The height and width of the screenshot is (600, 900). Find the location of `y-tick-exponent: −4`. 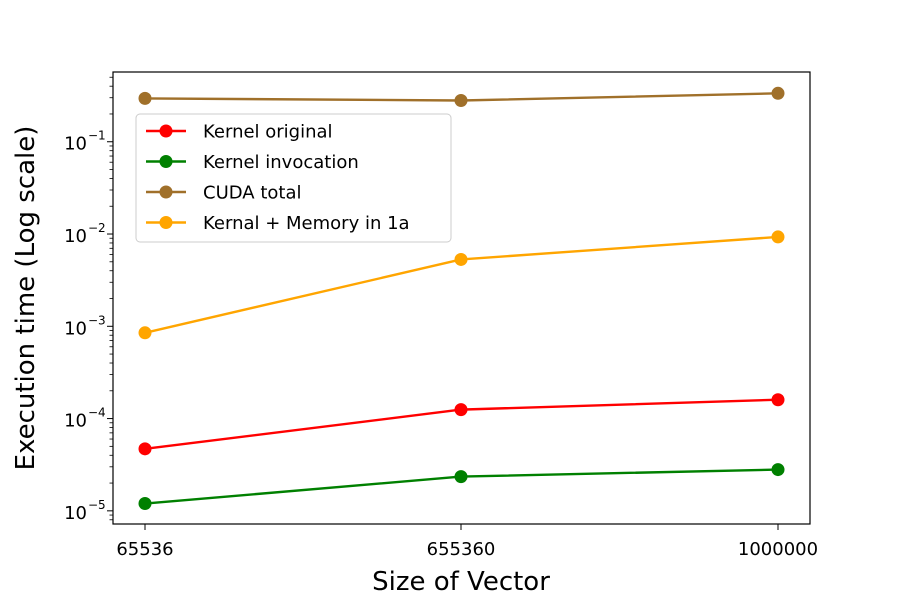

y-tick-exponent: −4 is located at coordinates (97, 413).